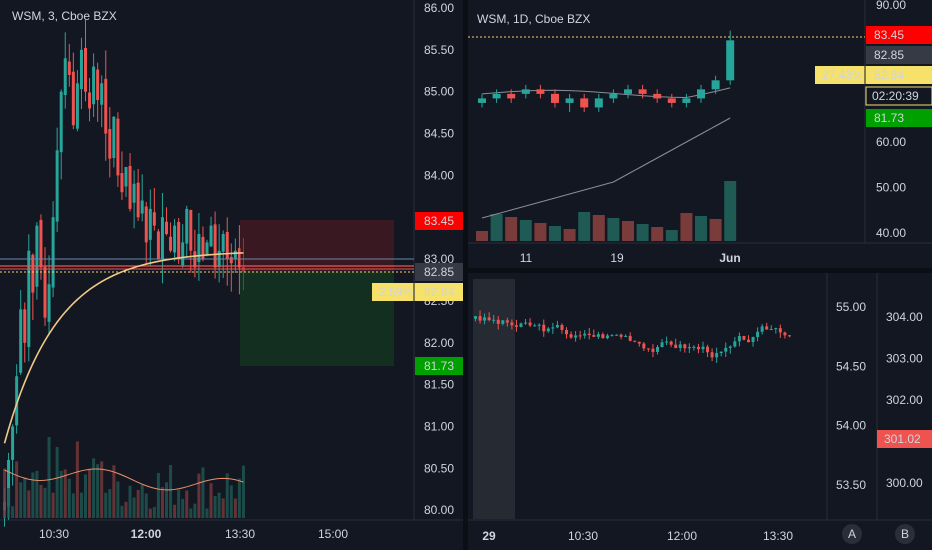 Image resolution: width=932 pixels, height=550 pixels. Describe the element at coordinates (617, 258) in the screenshot. I see `daily-time-tick-1: 19` at that location.